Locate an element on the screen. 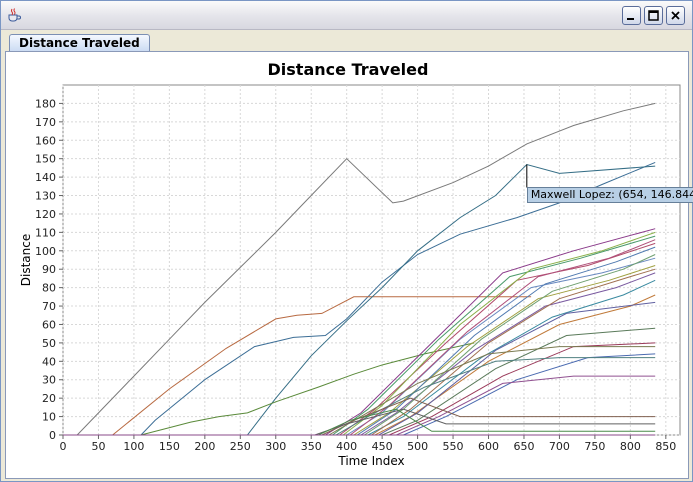 This screenshot has width=693, height=482. x-tick-label: 250 is located at coordinates (240, 446).